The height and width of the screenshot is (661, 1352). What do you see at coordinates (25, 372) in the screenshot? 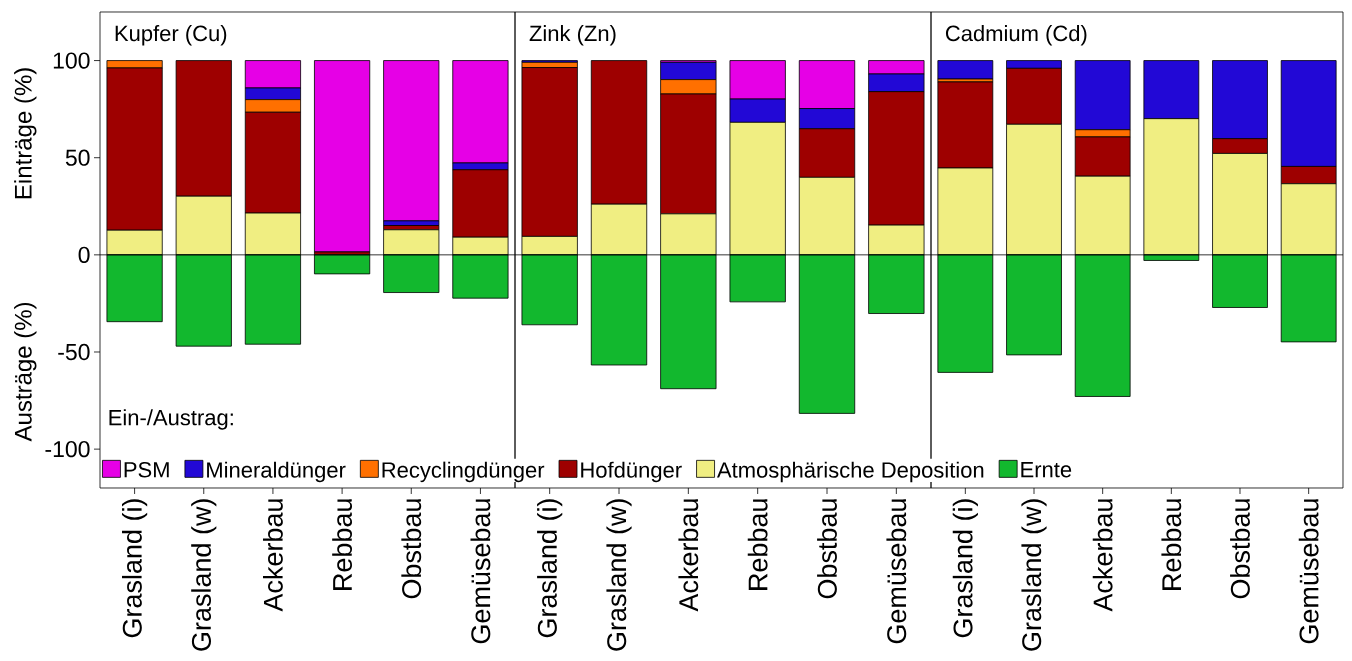
I see `text: Austräge (%)` at bounding box center [25, 372].